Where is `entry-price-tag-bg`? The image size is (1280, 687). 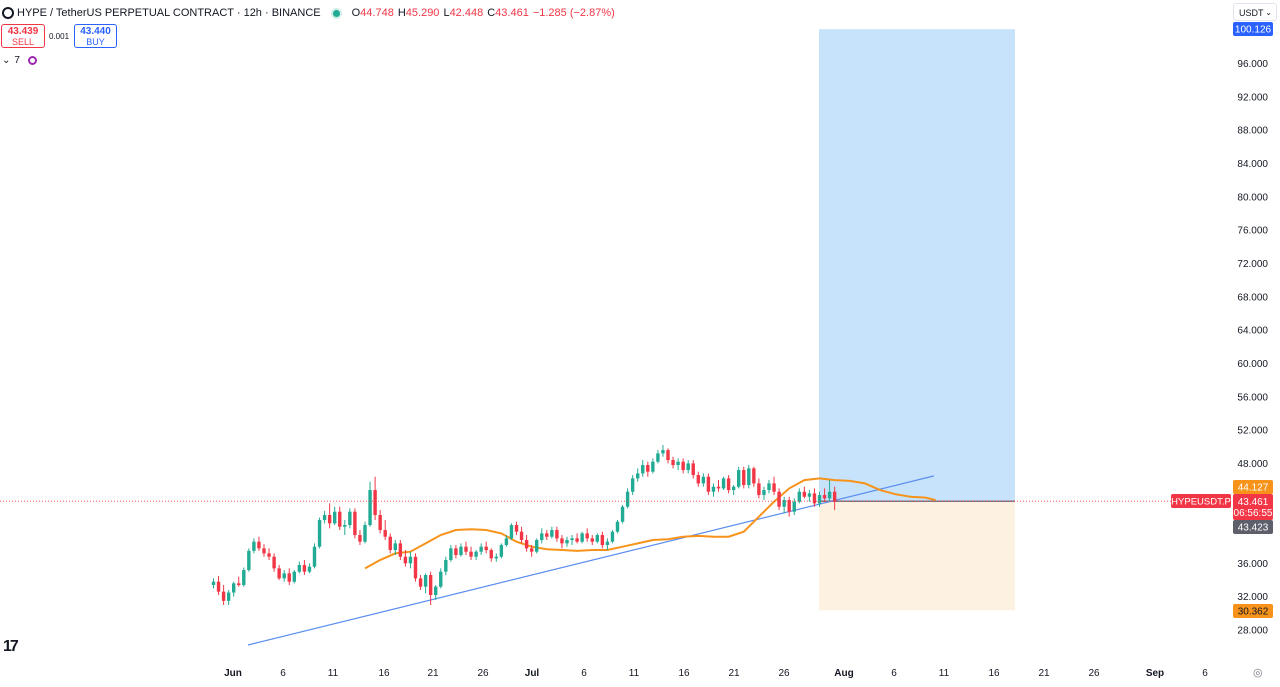 entry-price-tag-bg is located at coordinates (1253, 487).